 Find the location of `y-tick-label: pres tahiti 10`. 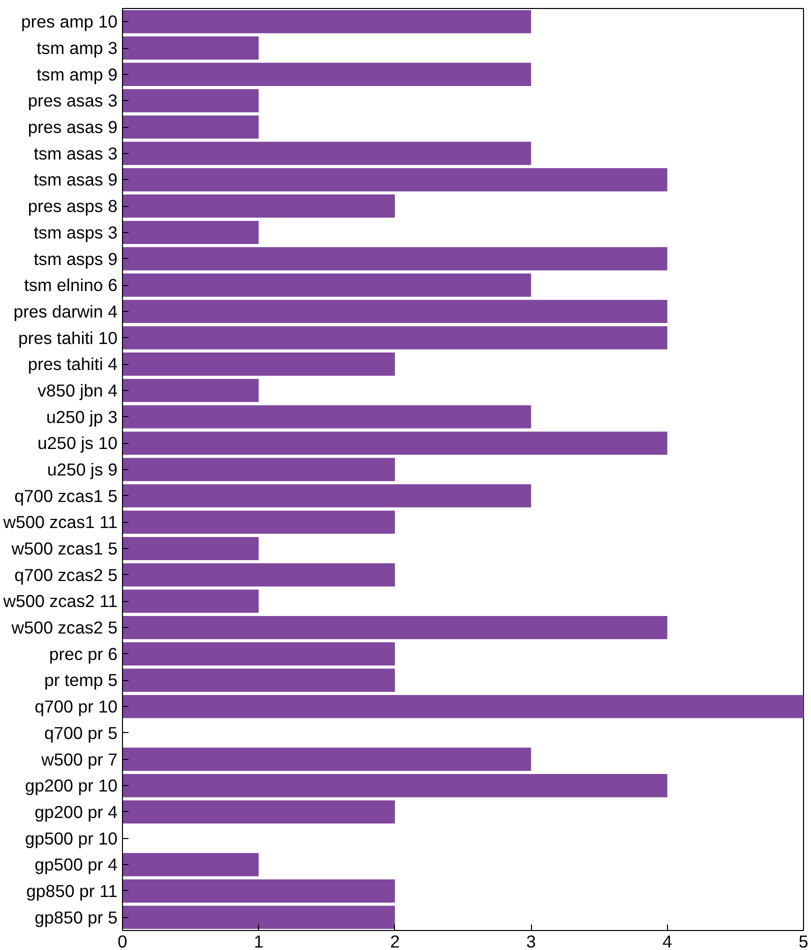

y-tick-label: pres tahiti 10 is located at coordinates (68, 338).